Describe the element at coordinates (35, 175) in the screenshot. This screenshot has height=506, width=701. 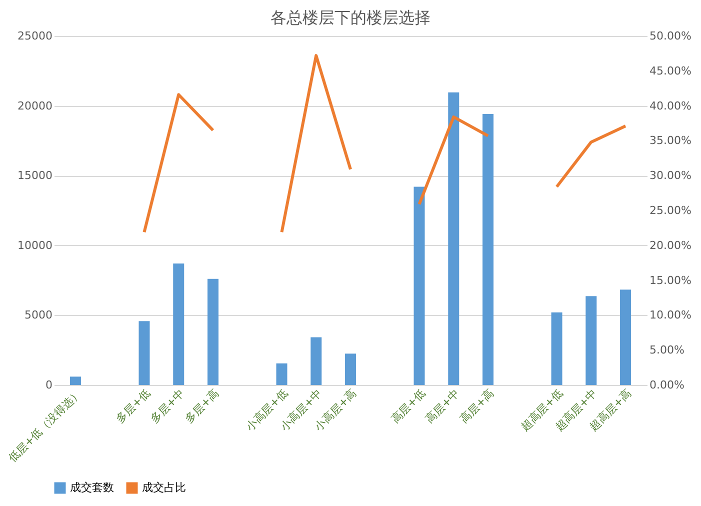
I see `y-tick-label: 15000` at that location.